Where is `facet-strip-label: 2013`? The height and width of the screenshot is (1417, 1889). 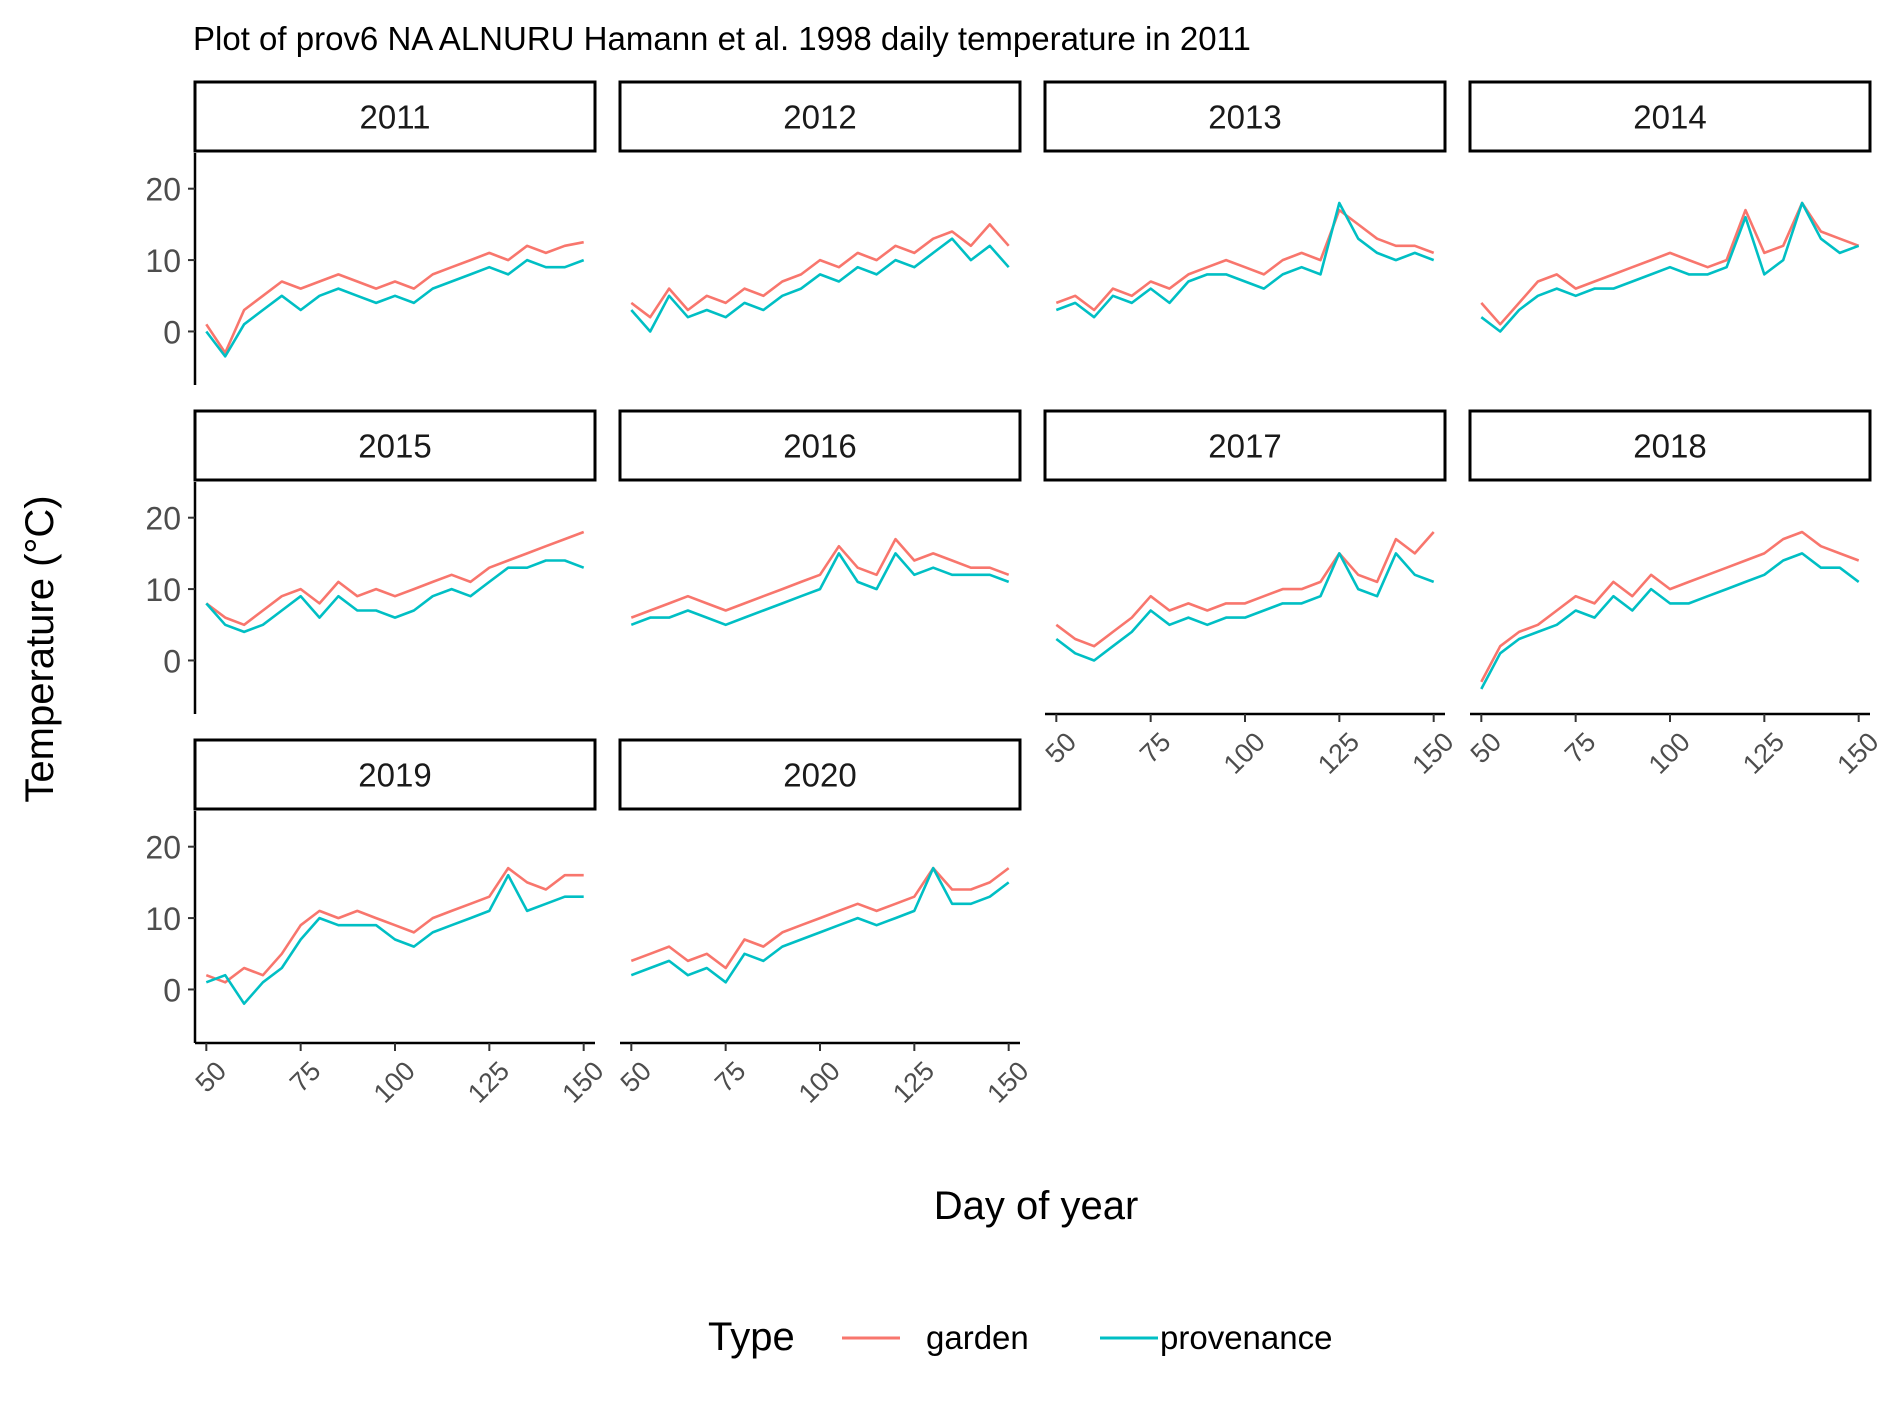
facet-strip-label: 2013 is located at coordinates (1244, 117).